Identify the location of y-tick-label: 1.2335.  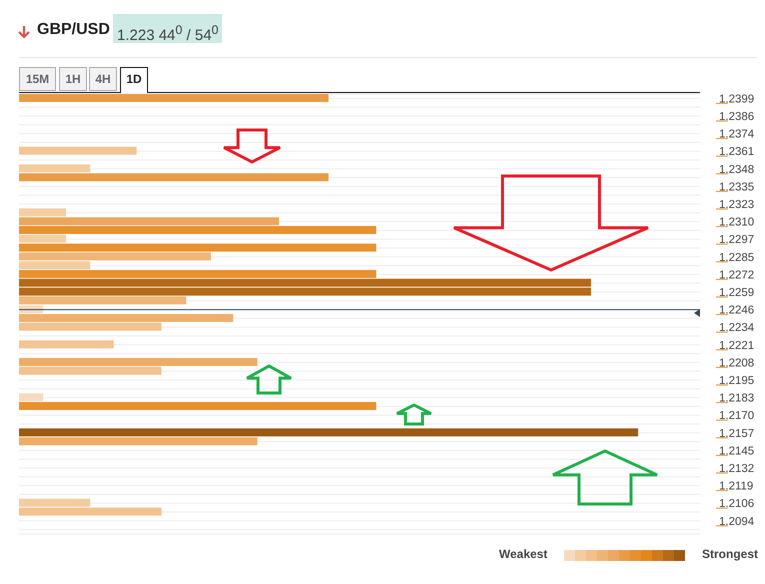
(736, 187).